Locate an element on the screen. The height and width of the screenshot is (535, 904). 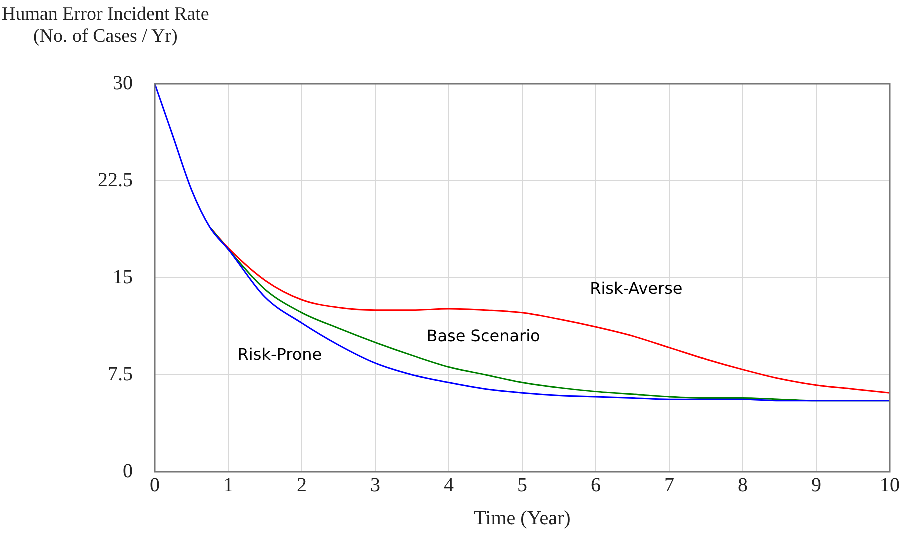
annotation: Risk-Averse is located at coordinates (636, 288).